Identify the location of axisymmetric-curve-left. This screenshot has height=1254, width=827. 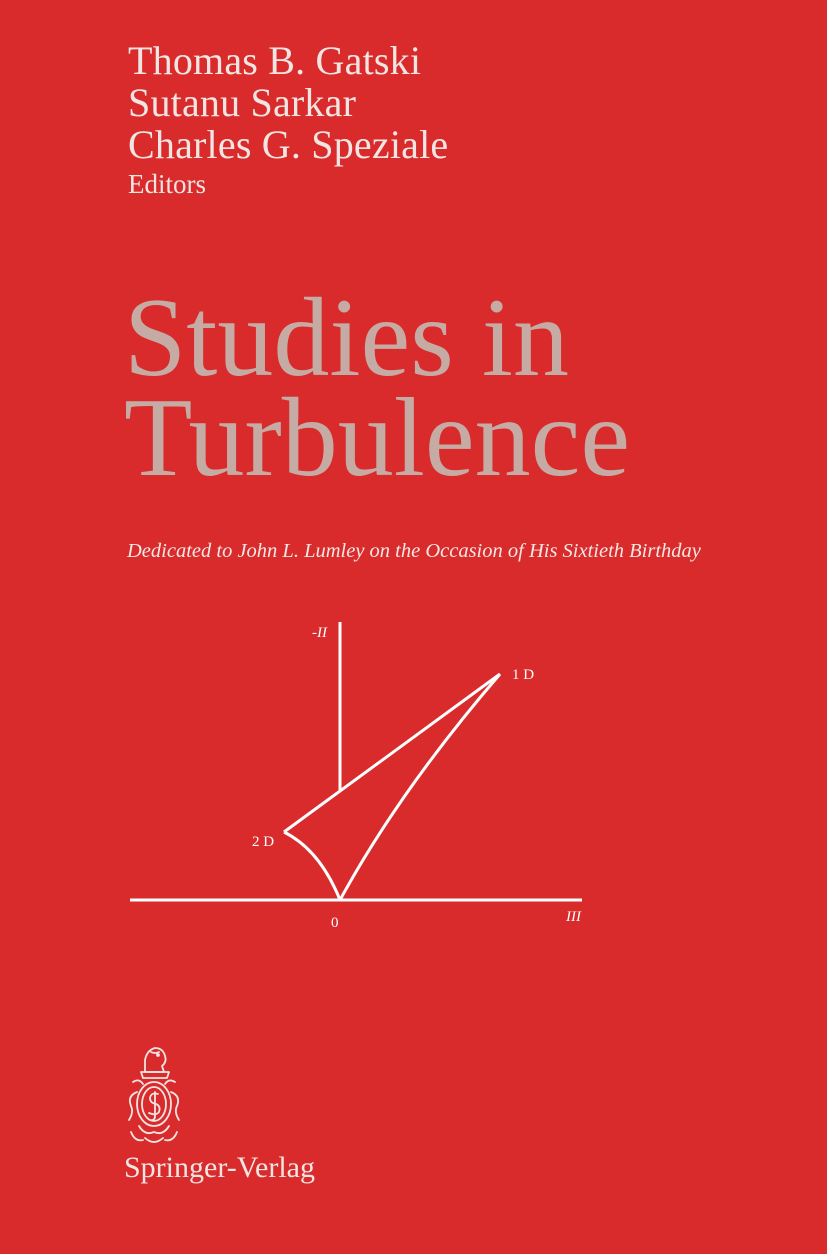
(312, 865).